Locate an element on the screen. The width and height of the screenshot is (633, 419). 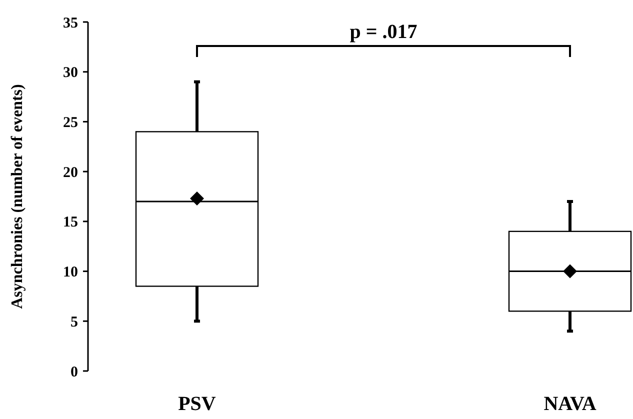
y-axis-title: Asynchronies (number of events) is located at coordinates (17, 196).